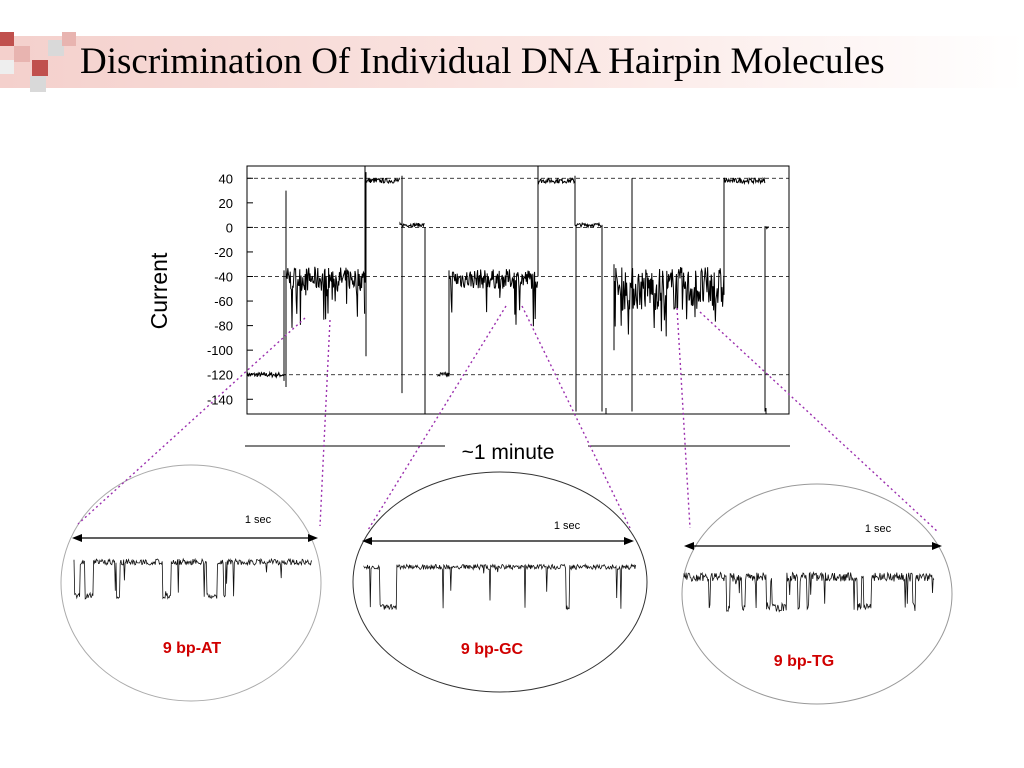 The height and width of the screenshot is (768, 1024). What do you see at coordinates (367, 541) in the screenshot?
I see `inset-gc-arrowhead-left` at bounding box center [367, 541].